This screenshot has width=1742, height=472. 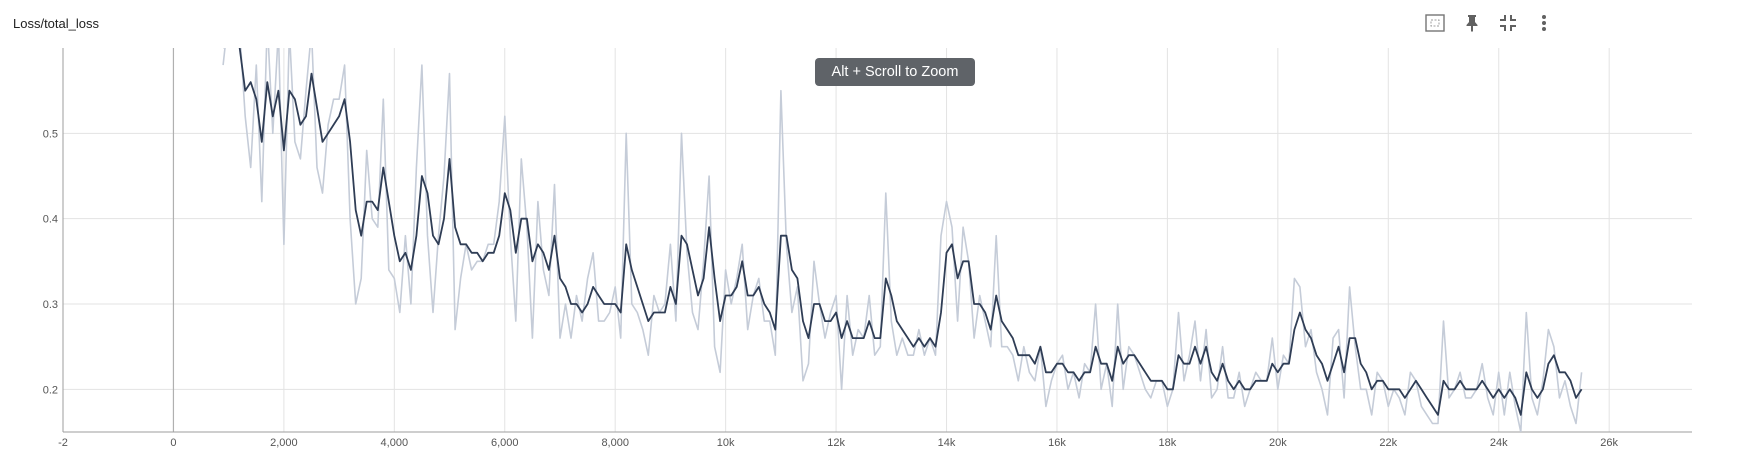 I want to click on more-vert-icon, so click(x=1544, y=23).